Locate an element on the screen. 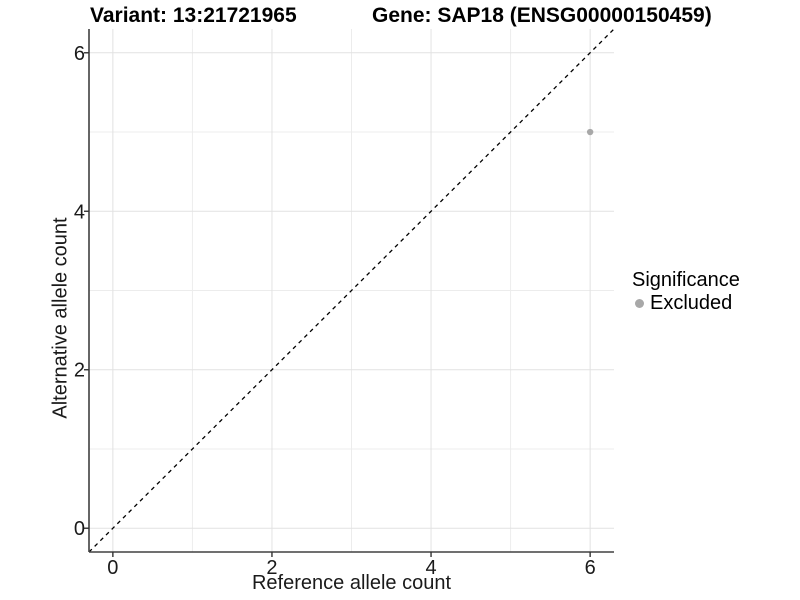 Image resolution: width=800 pixels, height=600 pixels. gene-title: Gene: SAP18 (ENSG00000150459) is located at coordinates (542, 15).